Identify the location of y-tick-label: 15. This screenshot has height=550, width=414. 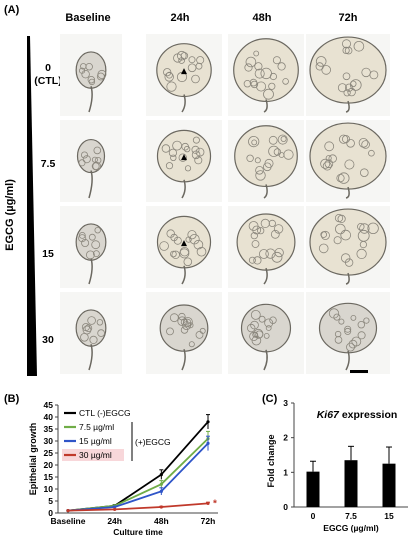
(49, 477).